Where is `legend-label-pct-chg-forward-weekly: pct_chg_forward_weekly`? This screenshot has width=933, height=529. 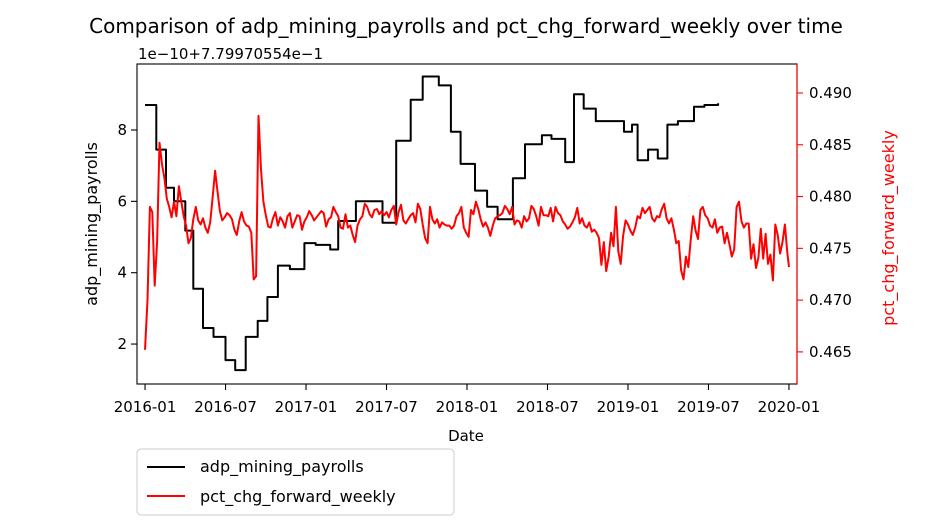
legend-label-pct-chg-forward-weekly: pct_chg_forward_weekly is located at coordinates (298, 497).